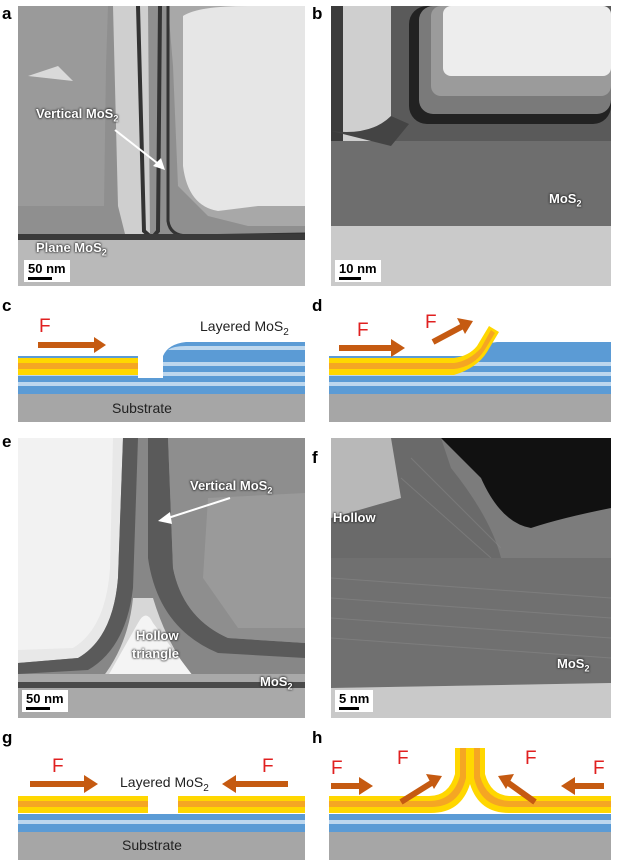 Image resolution: width=623 pixels, height=867 pixels. What do you see at coordinates (152, 845) in the screenshot?
I see `substrate-label-g: Substrate` at bounding box center [152, 845].